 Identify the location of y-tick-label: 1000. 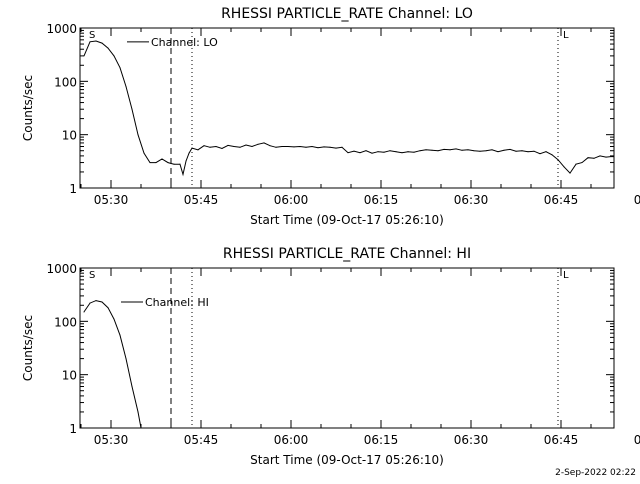
(61, 269).